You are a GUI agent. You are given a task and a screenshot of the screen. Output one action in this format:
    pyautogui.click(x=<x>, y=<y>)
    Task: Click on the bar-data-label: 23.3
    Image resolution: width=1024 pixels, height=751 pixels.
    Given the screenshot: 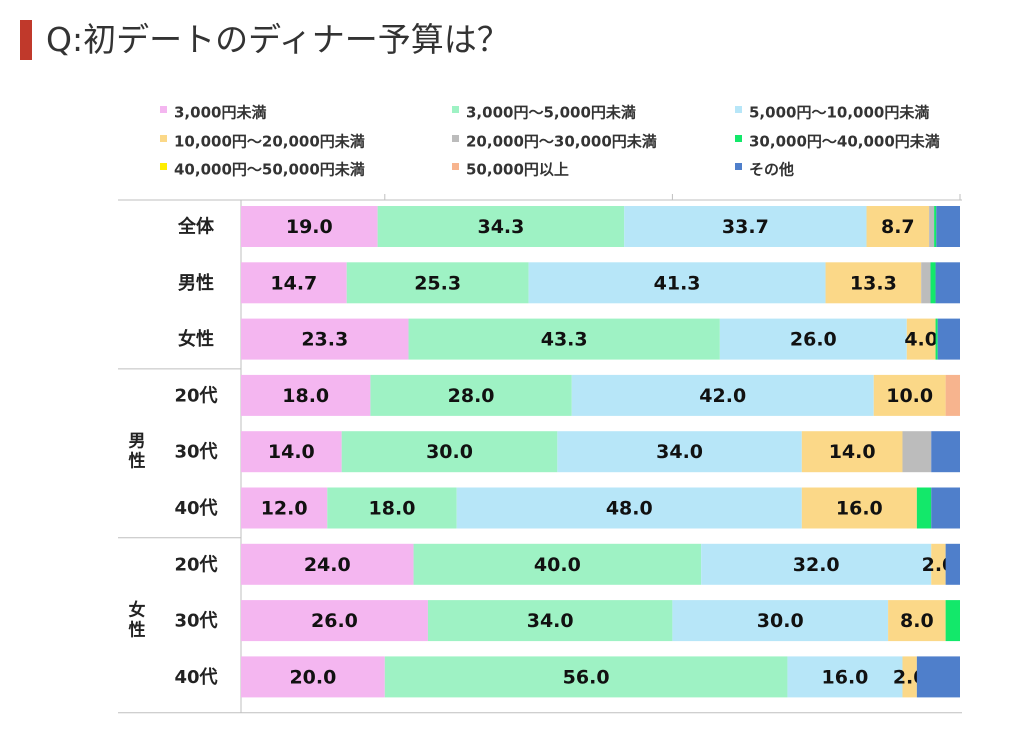 What is the action you would take?
    pyautogui.click(x=324, y=340)
    